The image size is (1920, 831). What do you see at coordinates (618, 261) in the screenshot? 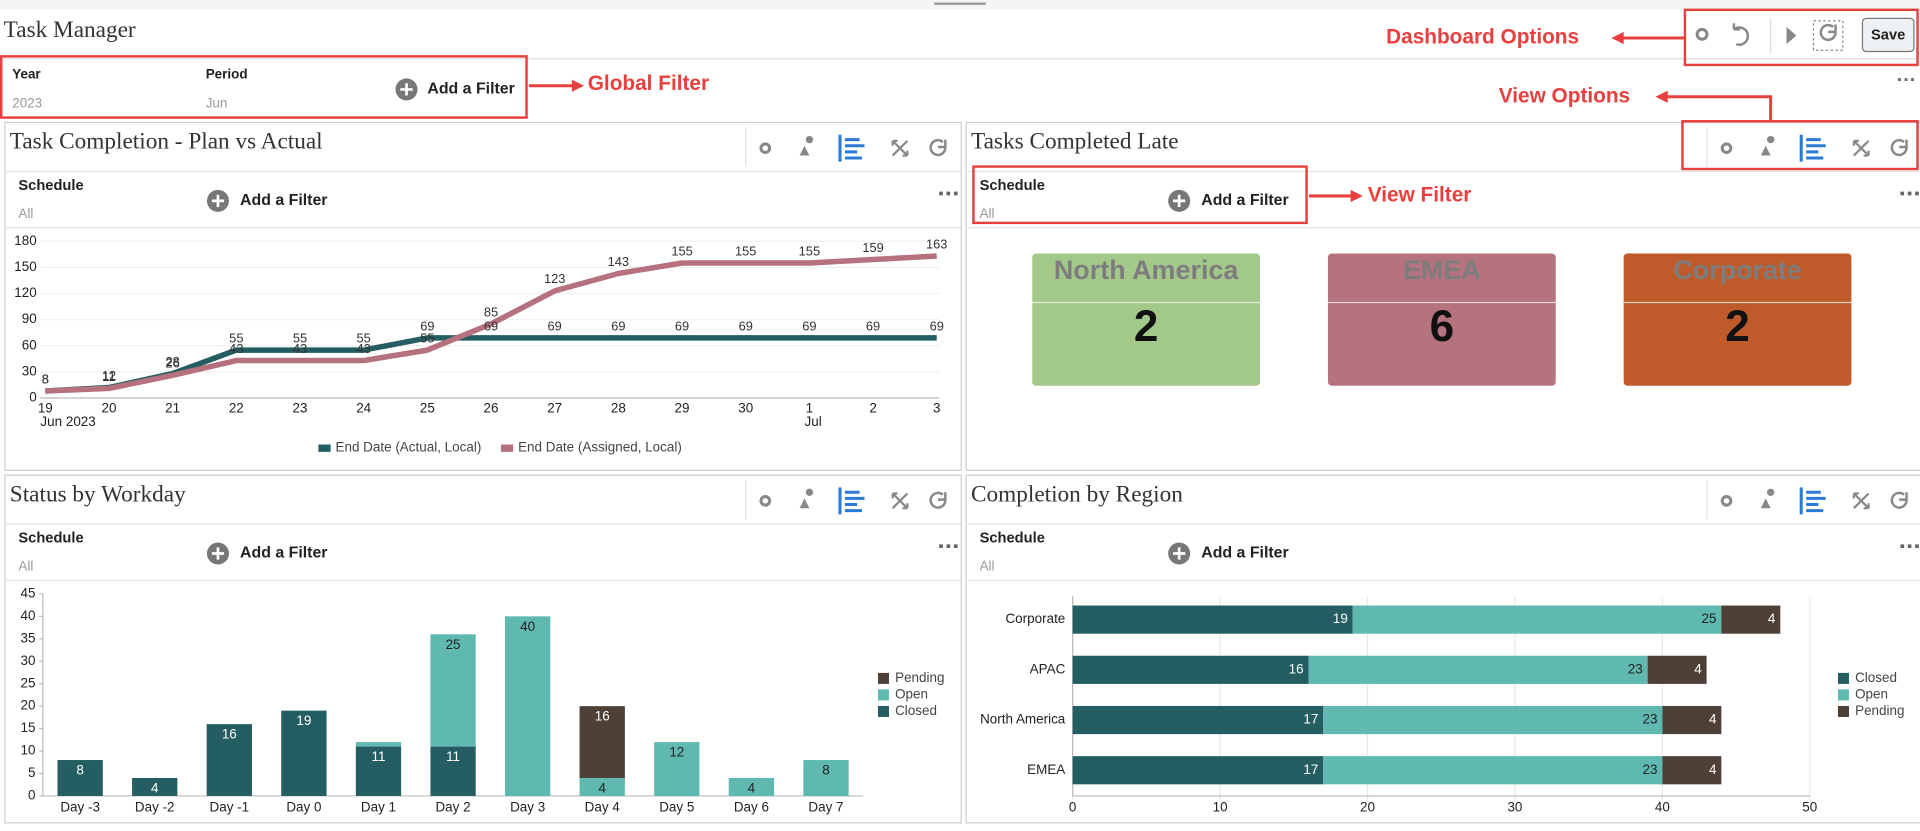
I see `data-label: 143` at bounding box center [618, 261].